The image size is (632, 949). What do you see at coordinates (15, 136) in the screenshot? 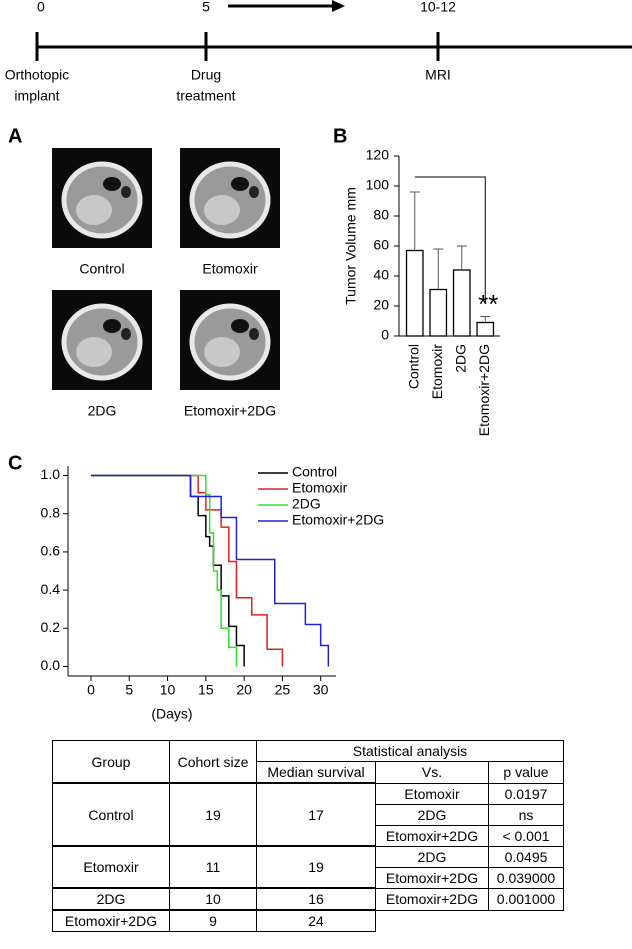
I see `panel-label: A` at bounding box center [15, 136].